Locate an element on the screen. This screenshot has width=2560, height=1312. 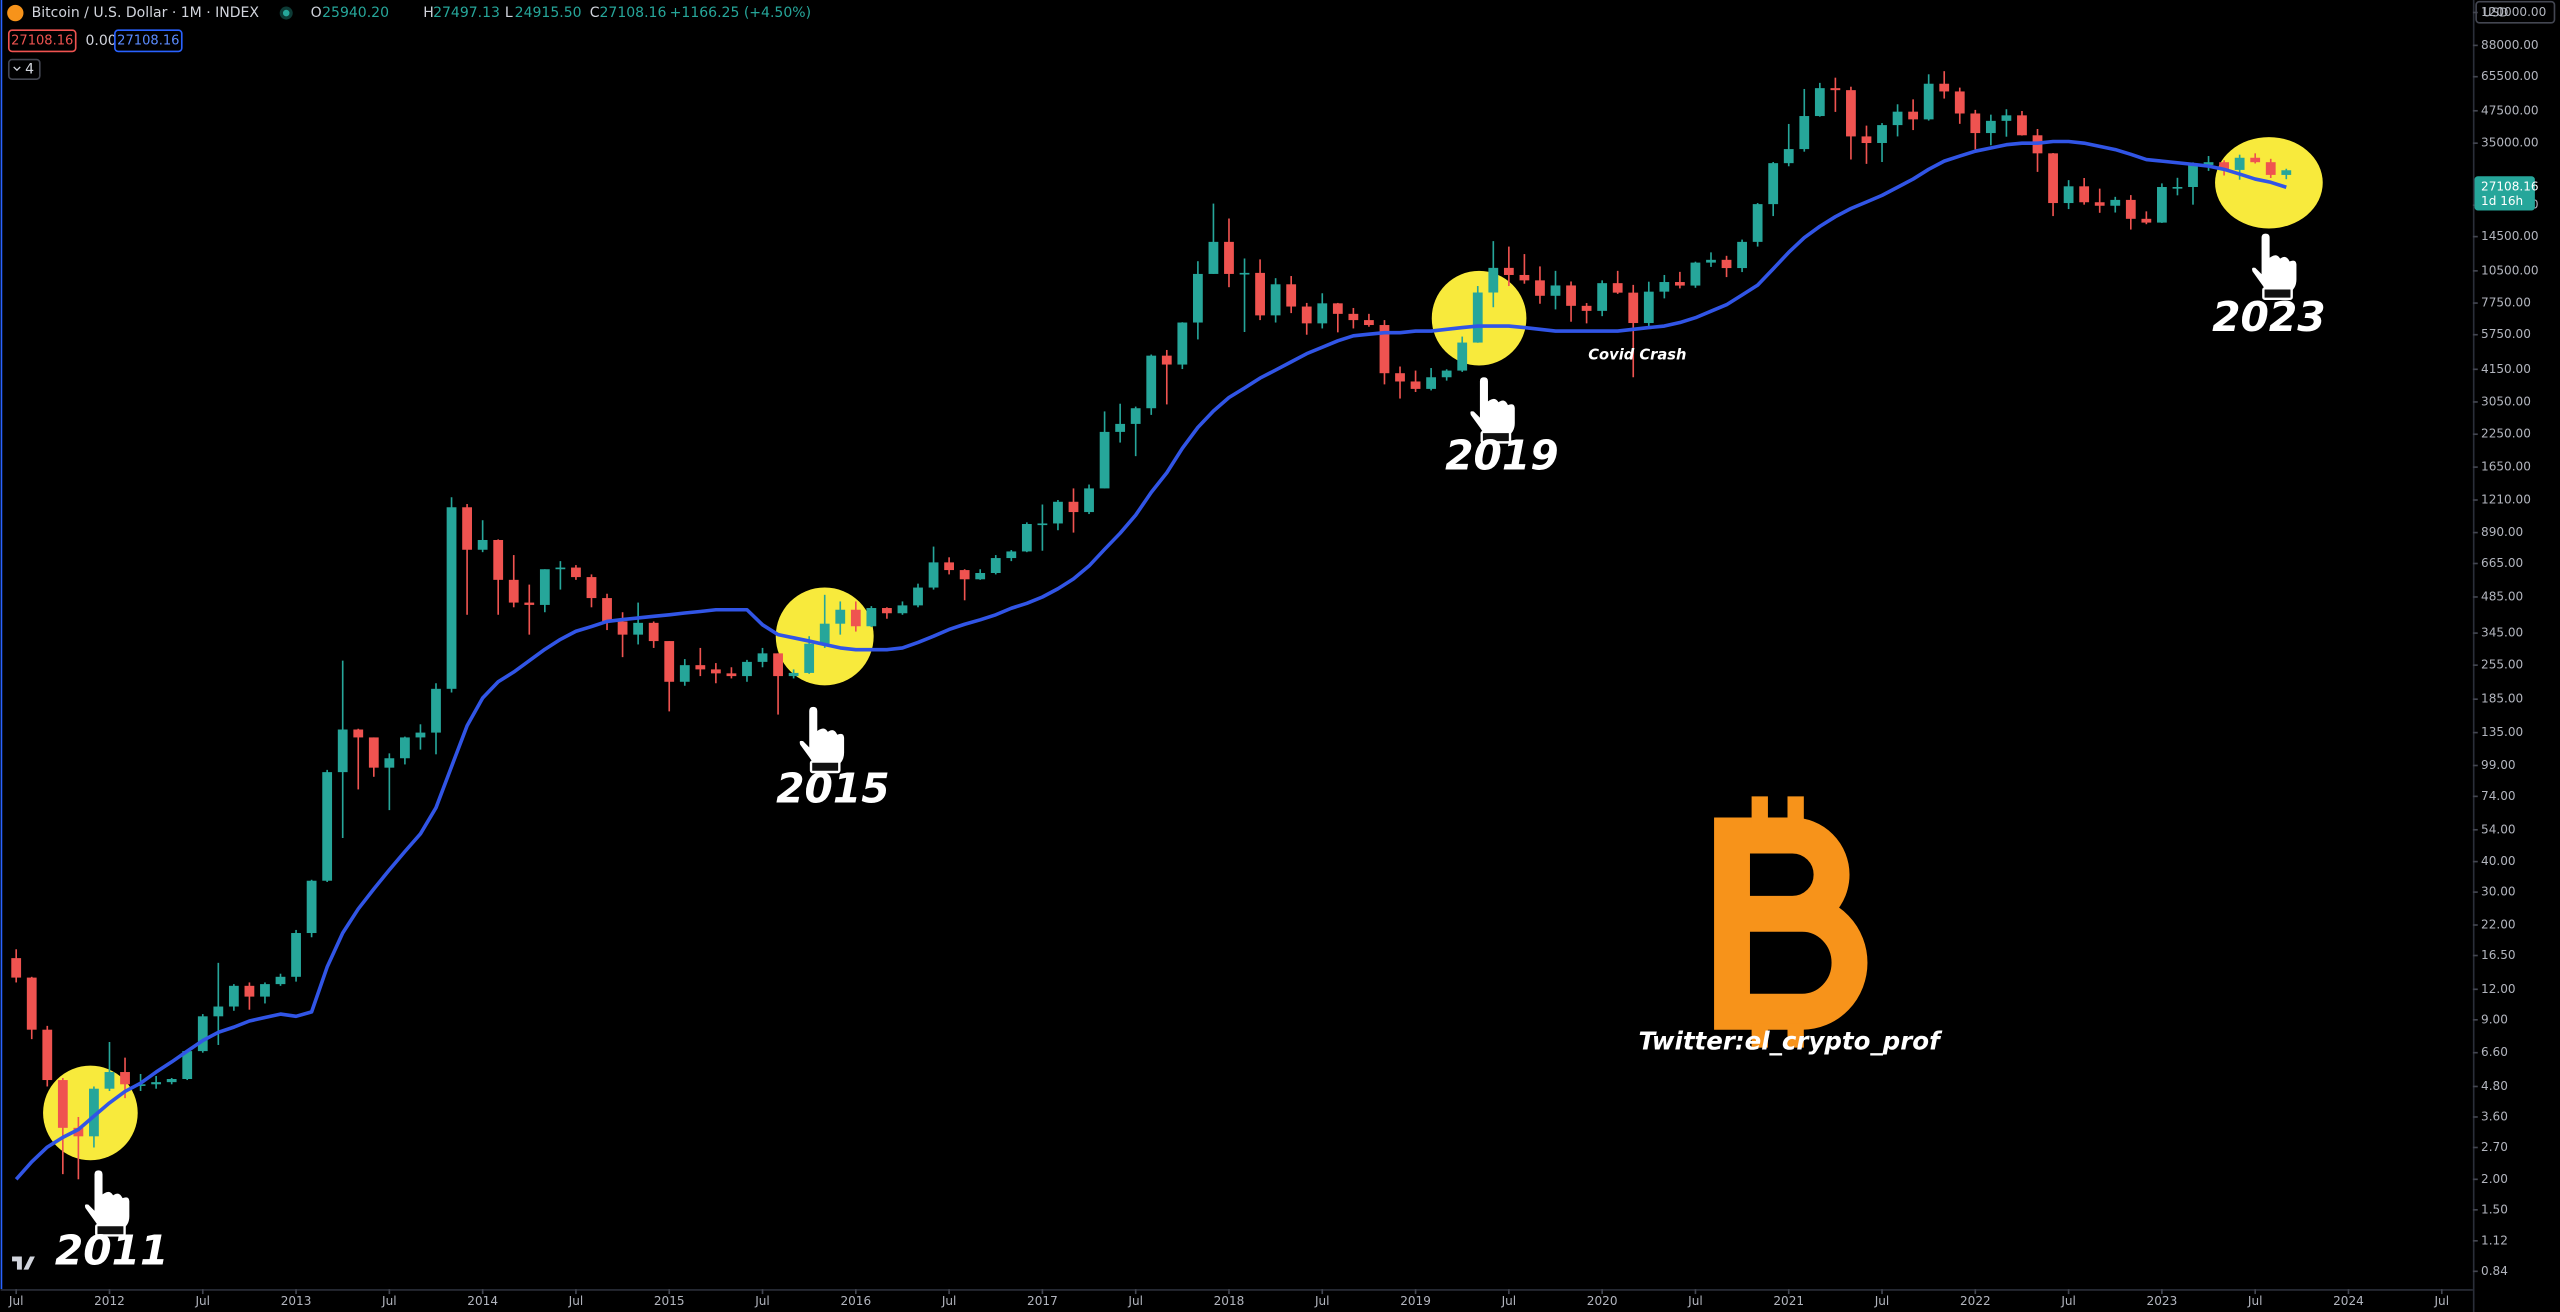
y-tick-label: 65500.00 is located at coordinates (2510, 76).